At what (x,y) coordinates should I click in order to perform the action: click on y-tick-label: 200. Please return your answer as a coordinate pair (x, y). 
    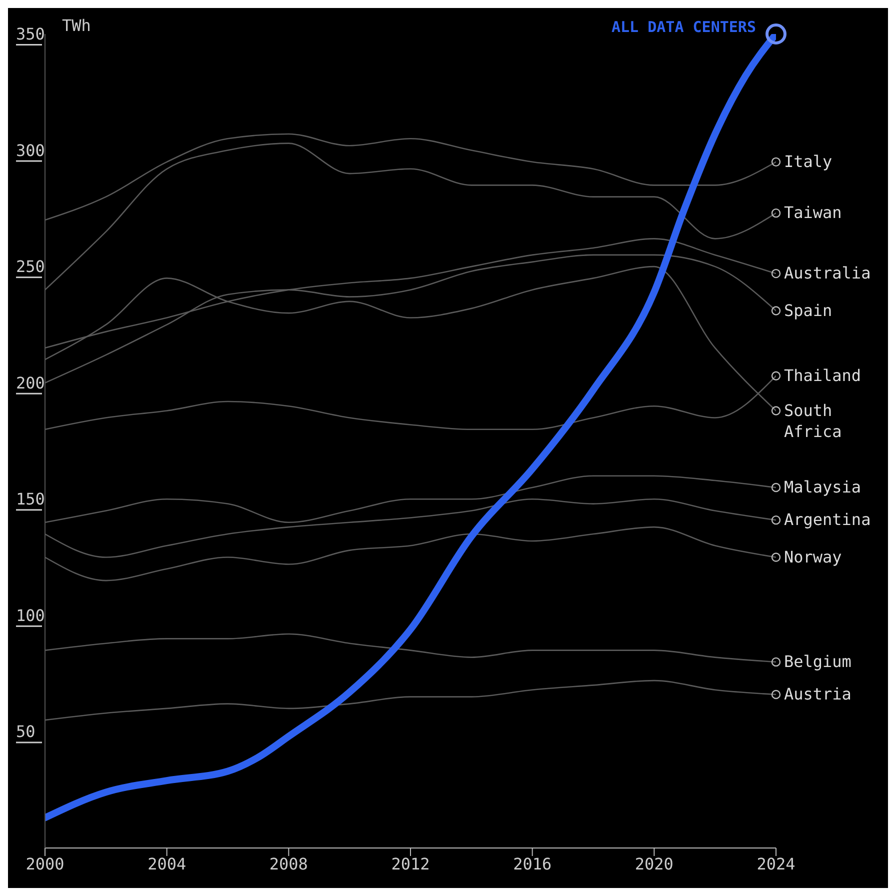
    Looking at the image, I should click on (30, 382).